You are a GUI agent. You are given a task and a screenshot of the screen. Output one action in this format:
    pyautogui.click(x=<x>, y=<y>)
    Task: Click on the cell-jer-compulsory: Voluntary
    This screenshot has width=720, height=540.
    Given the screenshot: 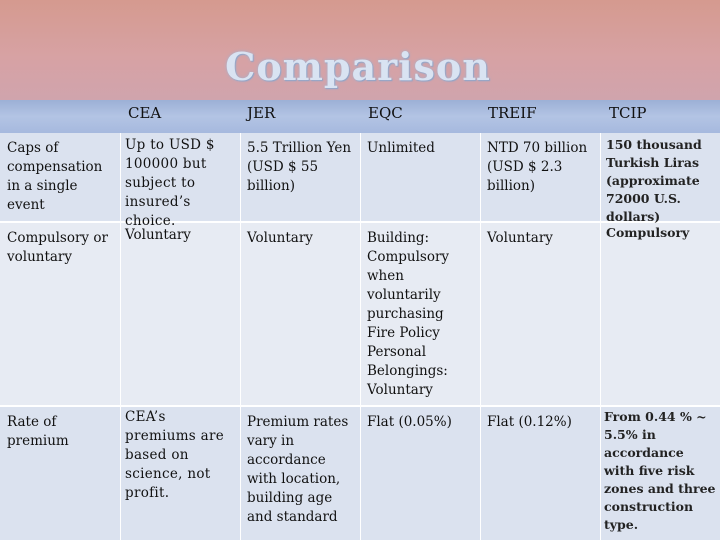 What is the action you would take?
    pyautogui.click(x=280, y=238)
    